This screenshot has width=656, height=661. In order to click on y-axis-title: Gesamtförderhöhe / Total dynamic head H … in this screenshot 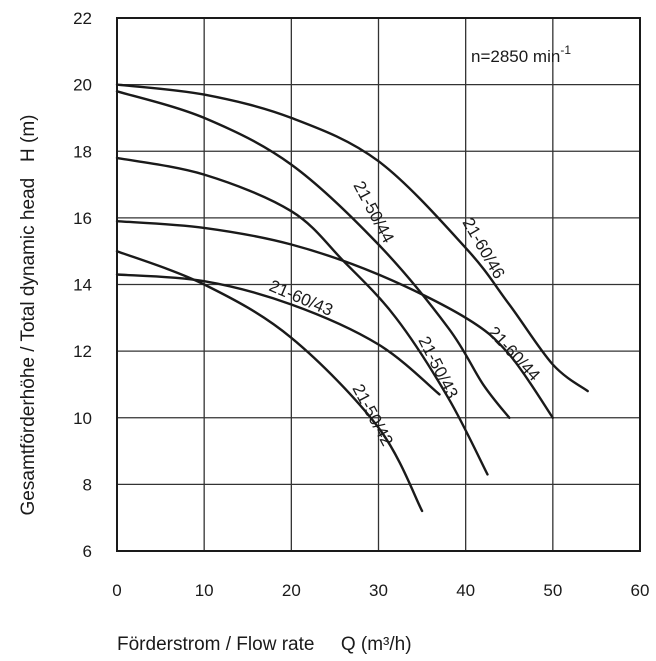, I will do `click(28, 315)`.